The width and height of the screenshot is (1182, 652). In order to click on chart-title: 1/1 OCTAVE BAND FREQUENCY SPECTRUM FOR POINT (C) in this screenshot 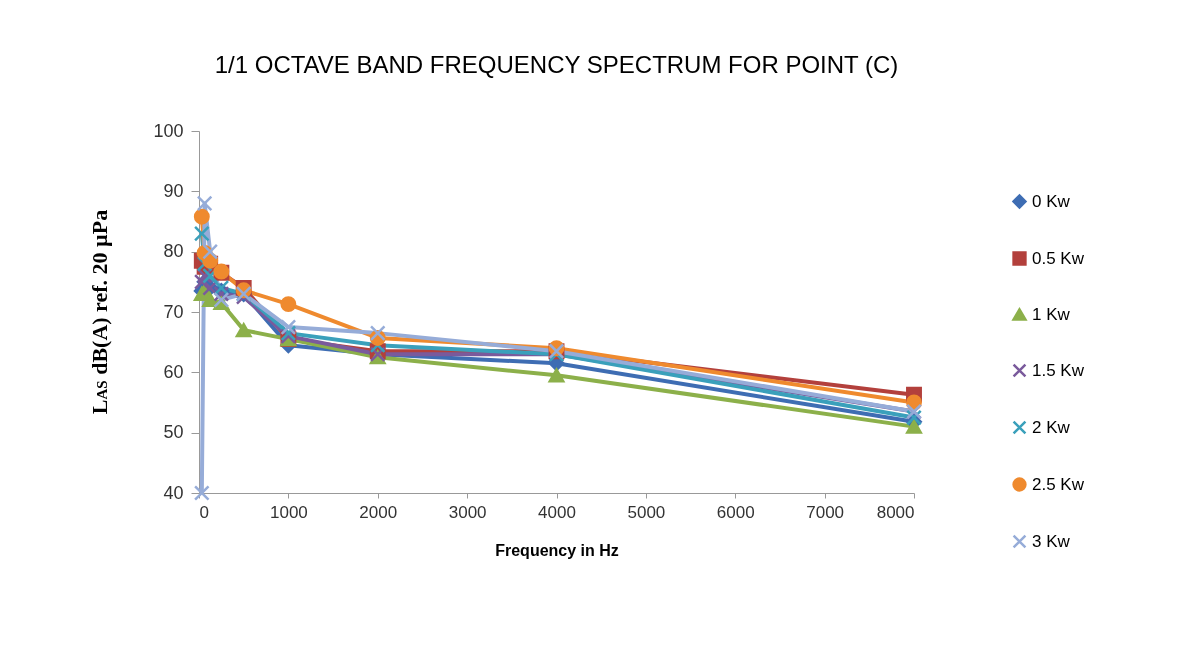, I will do `click(556, 64)`.